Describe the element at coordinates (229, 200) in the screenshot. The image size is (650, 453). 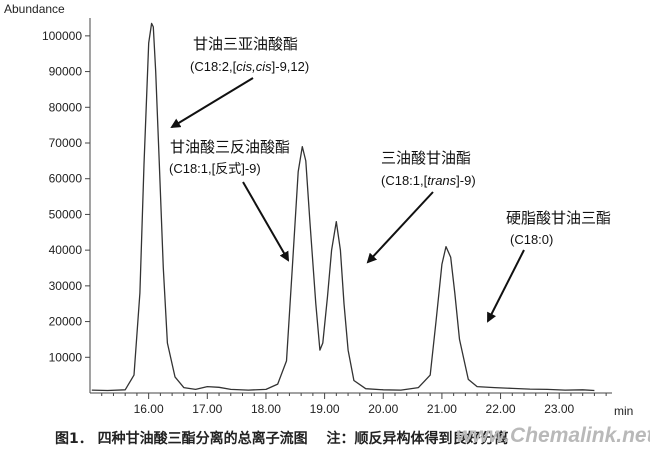
I see `annotation-trielaidin: 甘油酸三反油酸酯 (C18:1,[反式]-9)` at that location.